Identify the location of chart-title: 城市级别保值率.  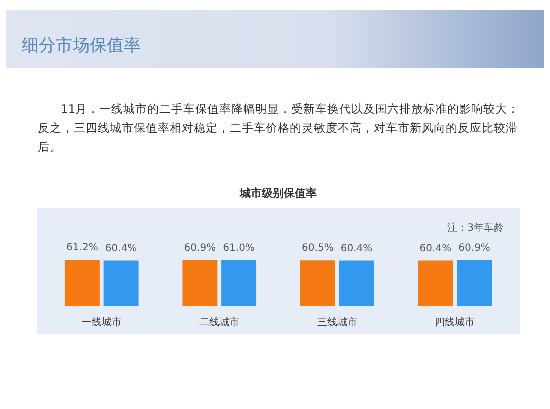
(278, 193).